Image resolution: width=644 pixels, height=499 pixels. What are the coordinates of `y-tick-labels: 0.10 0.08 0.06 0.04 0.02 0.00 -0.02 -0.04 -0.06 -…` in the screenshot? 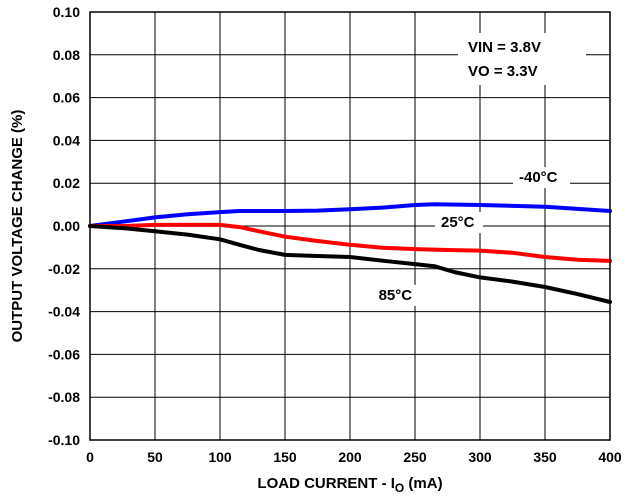 It's located at (64, 226).